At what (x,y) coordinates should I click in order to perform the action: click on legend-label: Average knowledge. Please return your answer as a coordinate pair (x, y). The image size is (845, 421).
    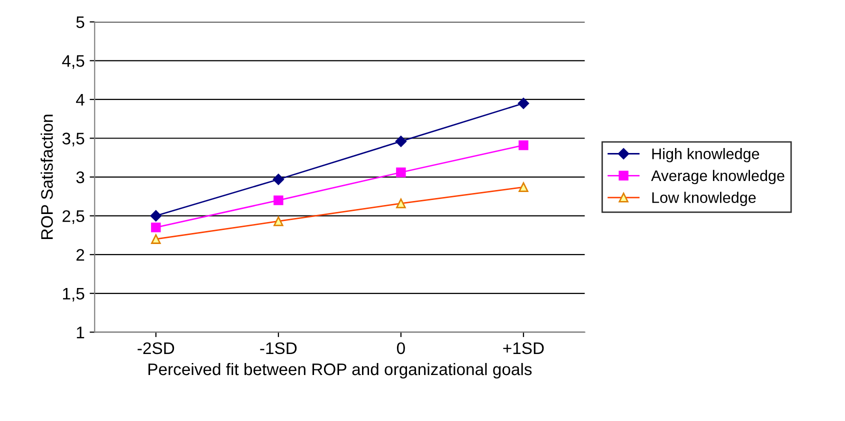
    Looking at the image, I should click on (717, 177).